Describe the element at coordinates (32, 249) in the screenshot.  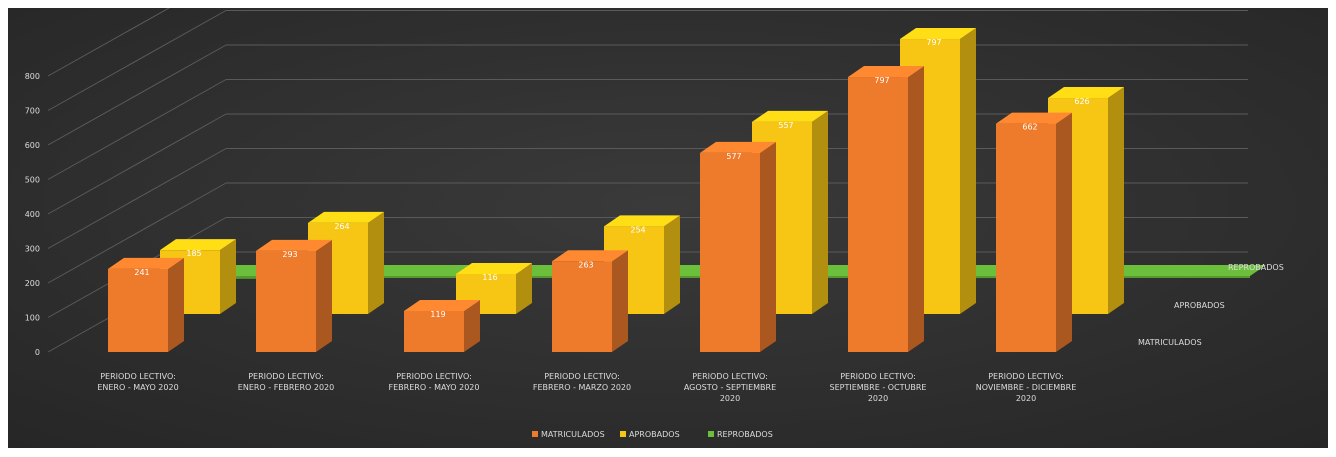
I see `y-tick-label: 300` at that location.